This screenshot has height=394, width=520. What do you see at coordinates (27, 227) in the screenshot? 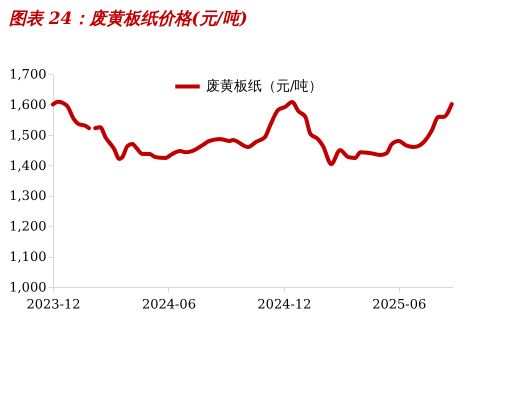
I see `y-tick-label: 1,200` at bounding box center [27, 227].